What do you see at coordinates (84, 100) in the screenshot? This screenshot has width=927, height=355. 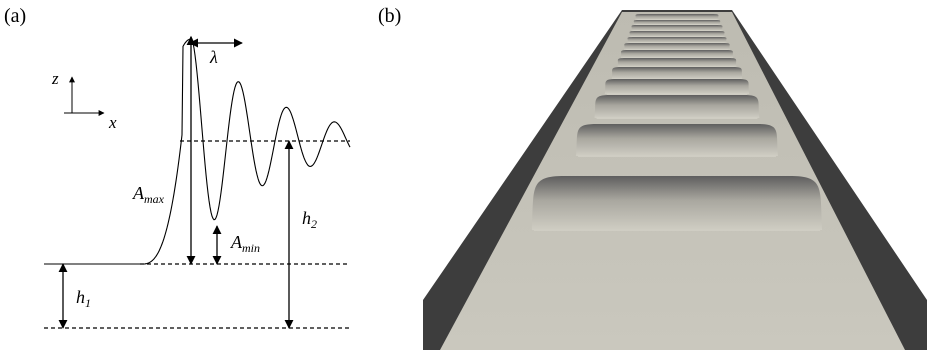 I see `axes-indicator: z x` at bounding box center [84, 100].